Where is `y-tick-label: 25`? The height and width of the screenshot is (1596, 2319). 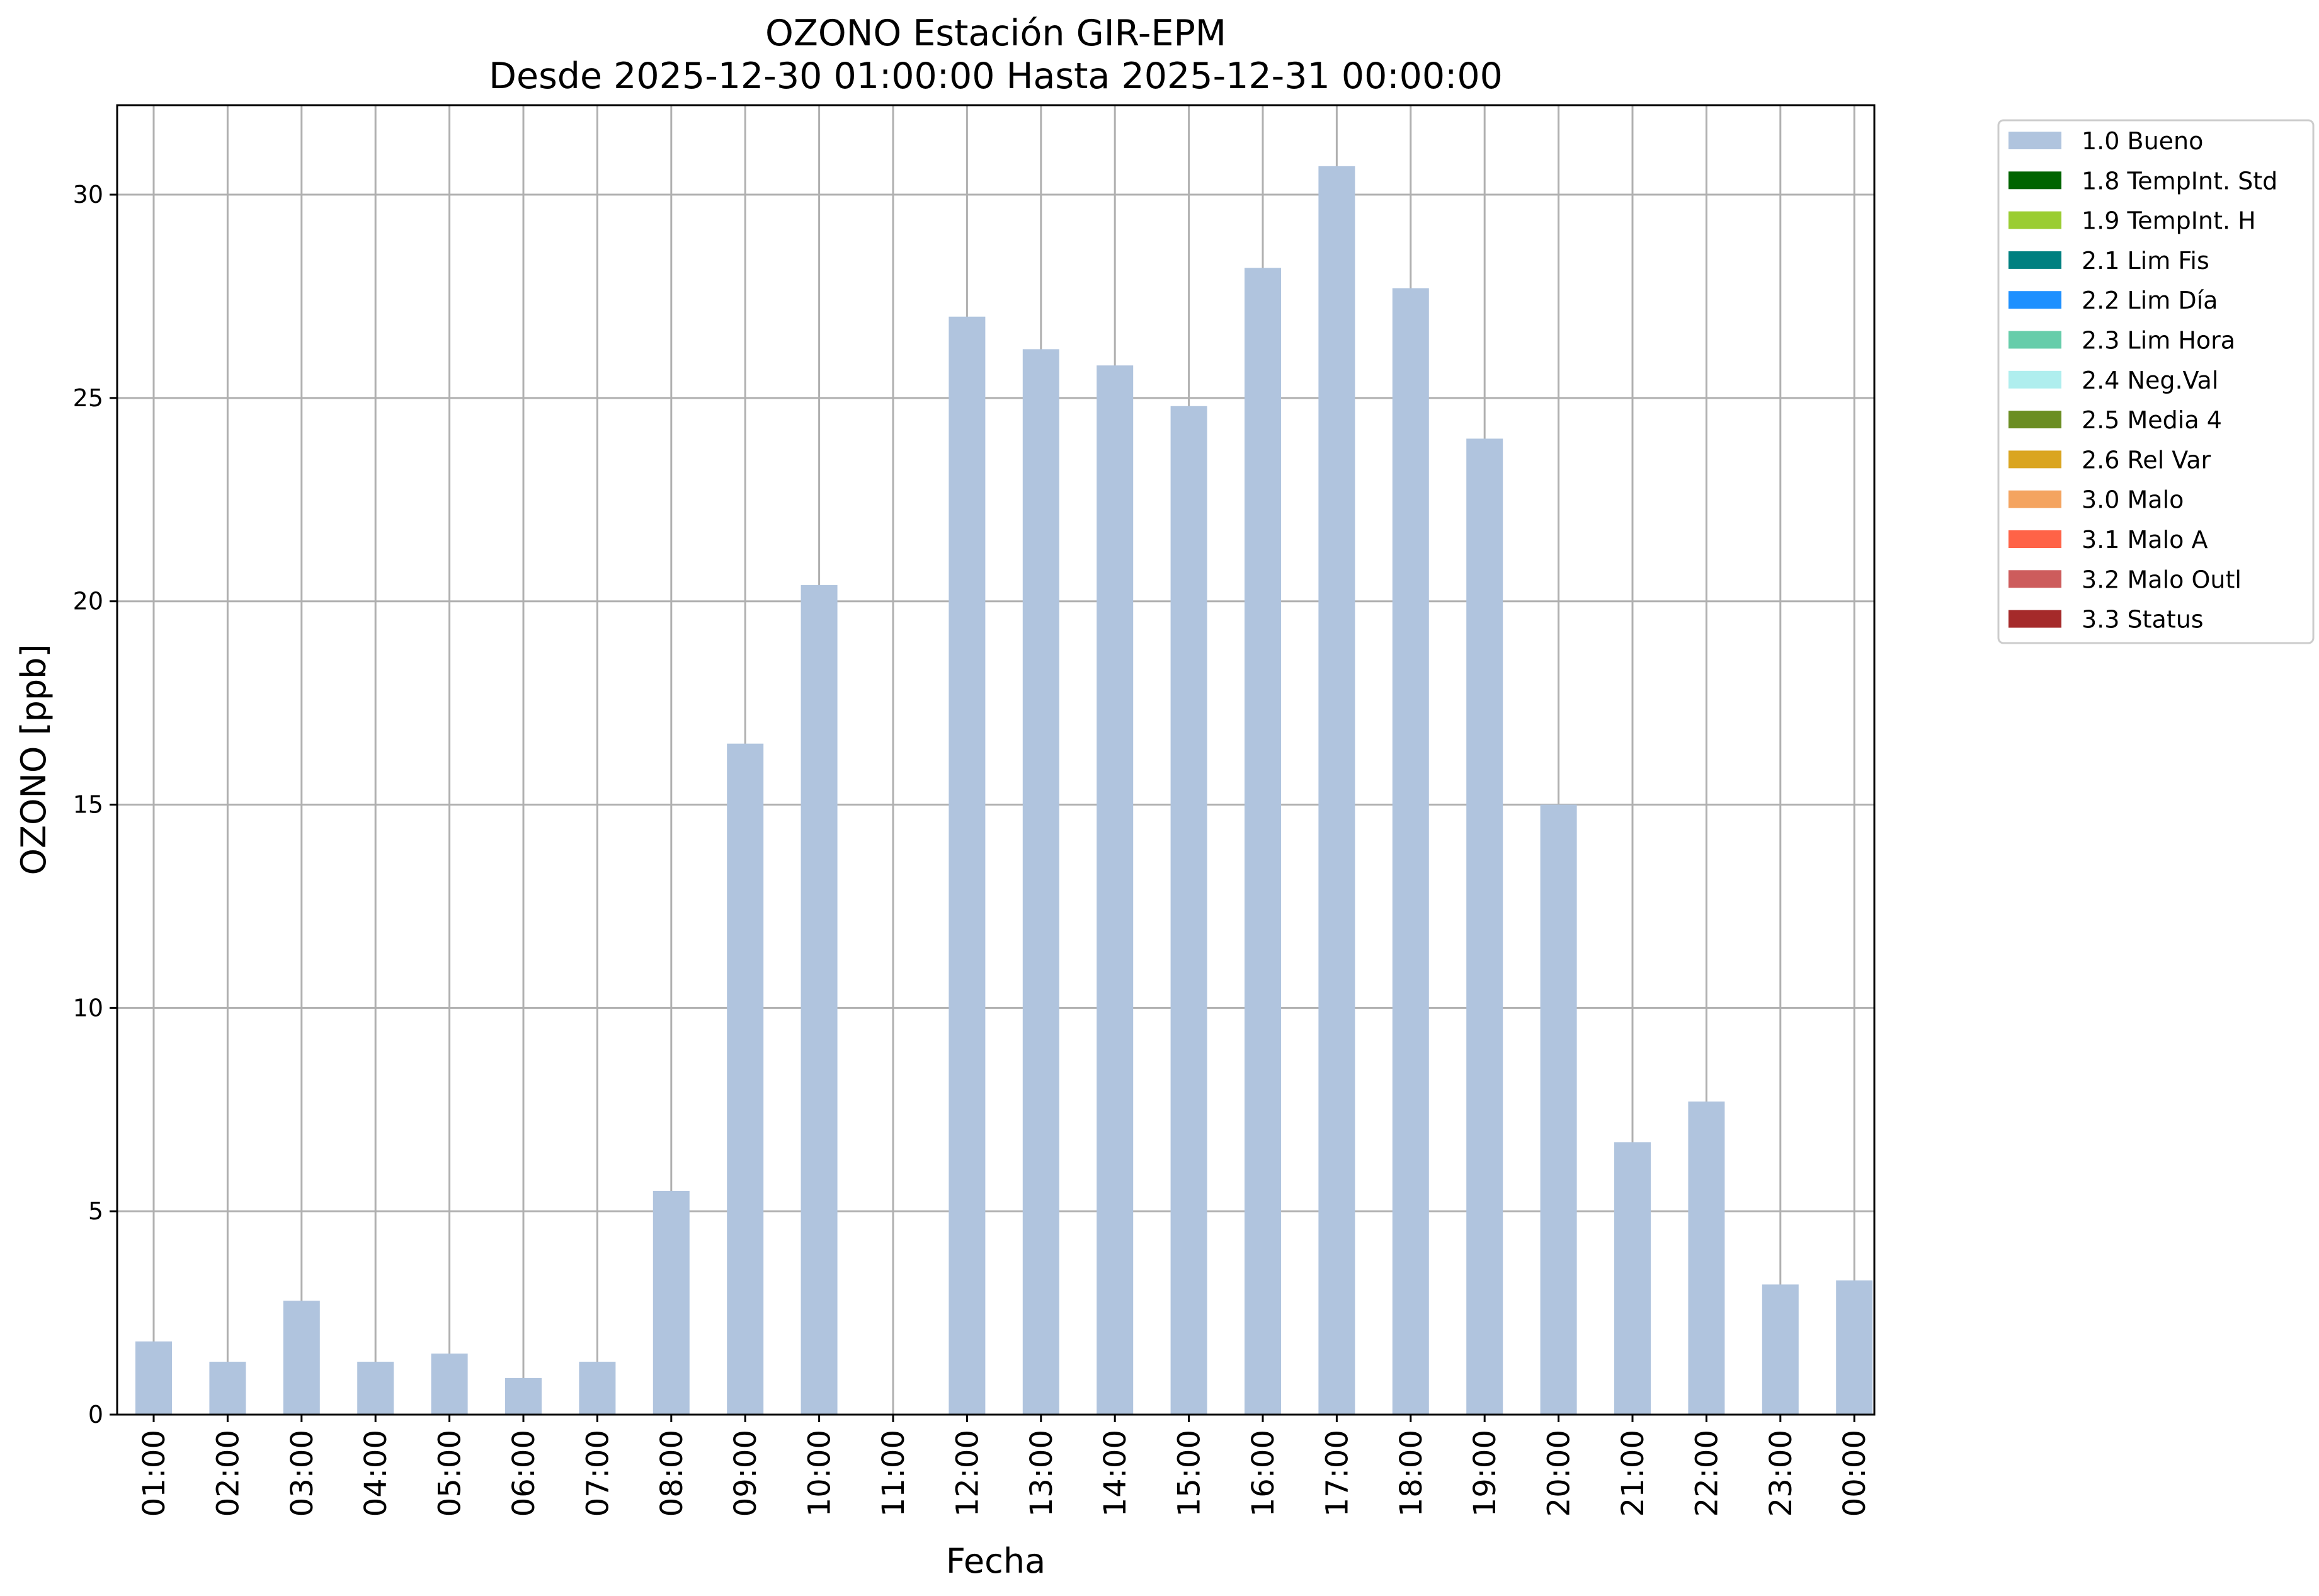
y-tick-label: 25 is located at coordinates (88, 398).